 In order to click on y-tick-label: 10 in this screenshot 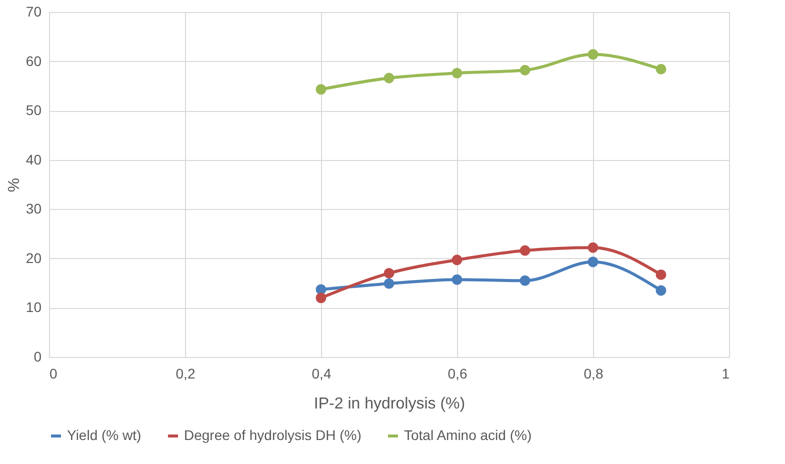, I will do `click(34, 307)`.